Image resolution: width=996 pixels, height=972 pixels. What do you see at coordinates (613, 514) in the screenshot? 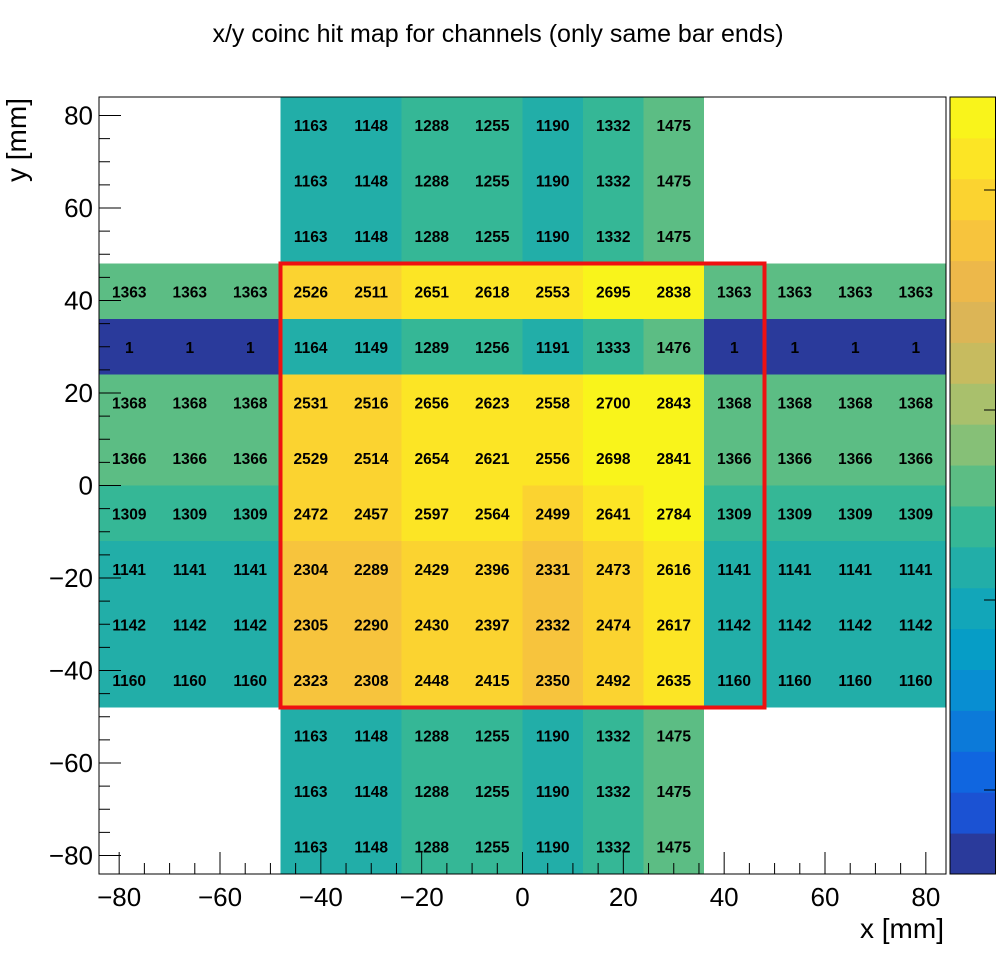
I see `cell-value-label: 2641` at bounding box center [613, 514].